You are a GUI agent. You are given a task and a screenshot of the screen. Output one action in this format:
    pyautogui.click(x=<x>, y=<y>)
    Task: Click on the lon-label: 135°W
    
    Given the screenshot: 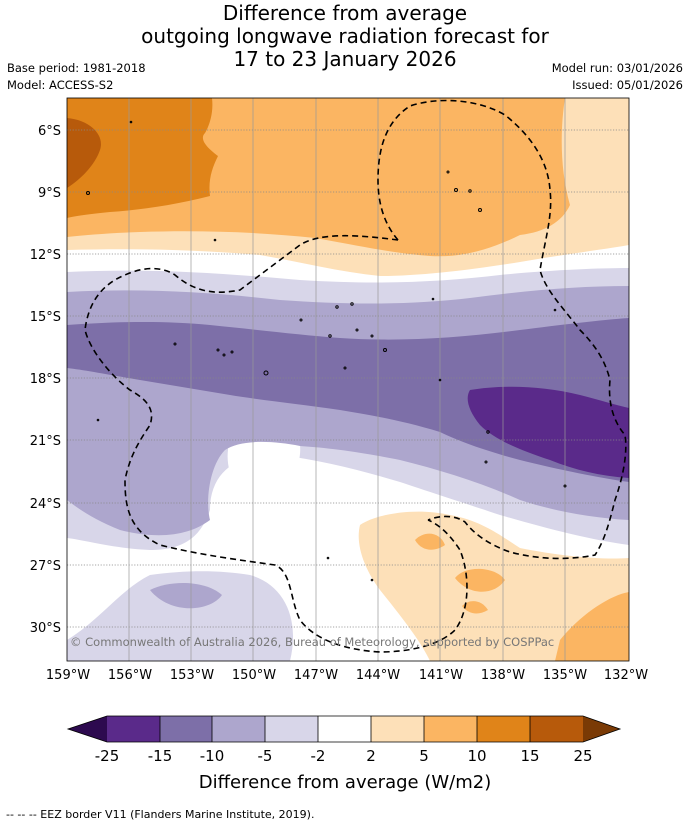 What is the action you would take?
    pyautogui.click(x=565, y=675)
    